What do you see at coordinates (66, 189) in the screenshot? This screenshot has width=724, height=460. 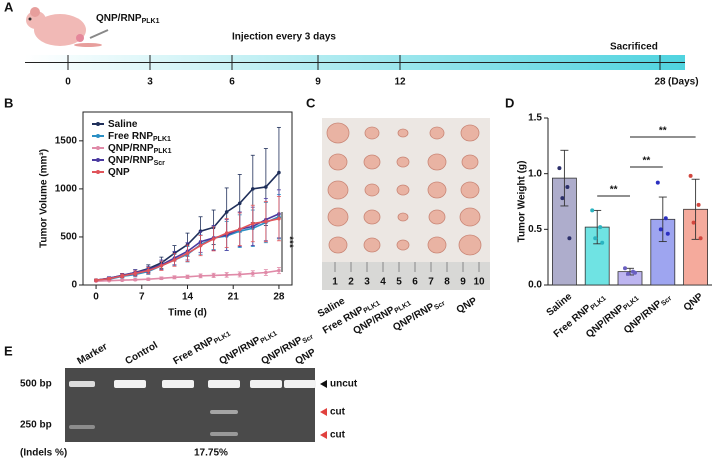 I see `y-tick-label: 1000` at bounding box center [66, 189].